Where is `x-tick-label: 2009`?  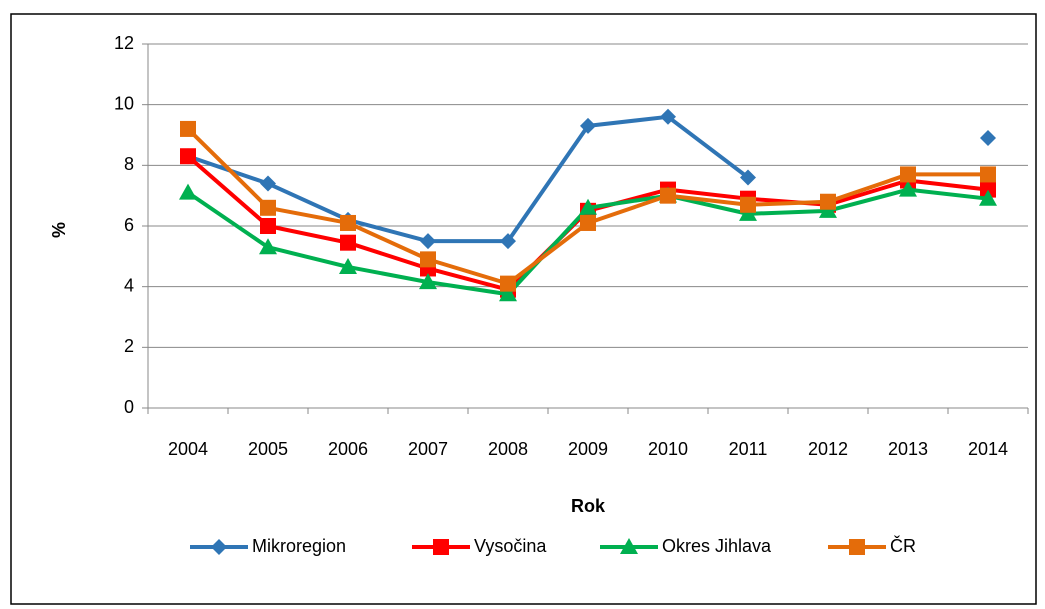 x-tick-label: 2009 is located at coordinates (588, 449).